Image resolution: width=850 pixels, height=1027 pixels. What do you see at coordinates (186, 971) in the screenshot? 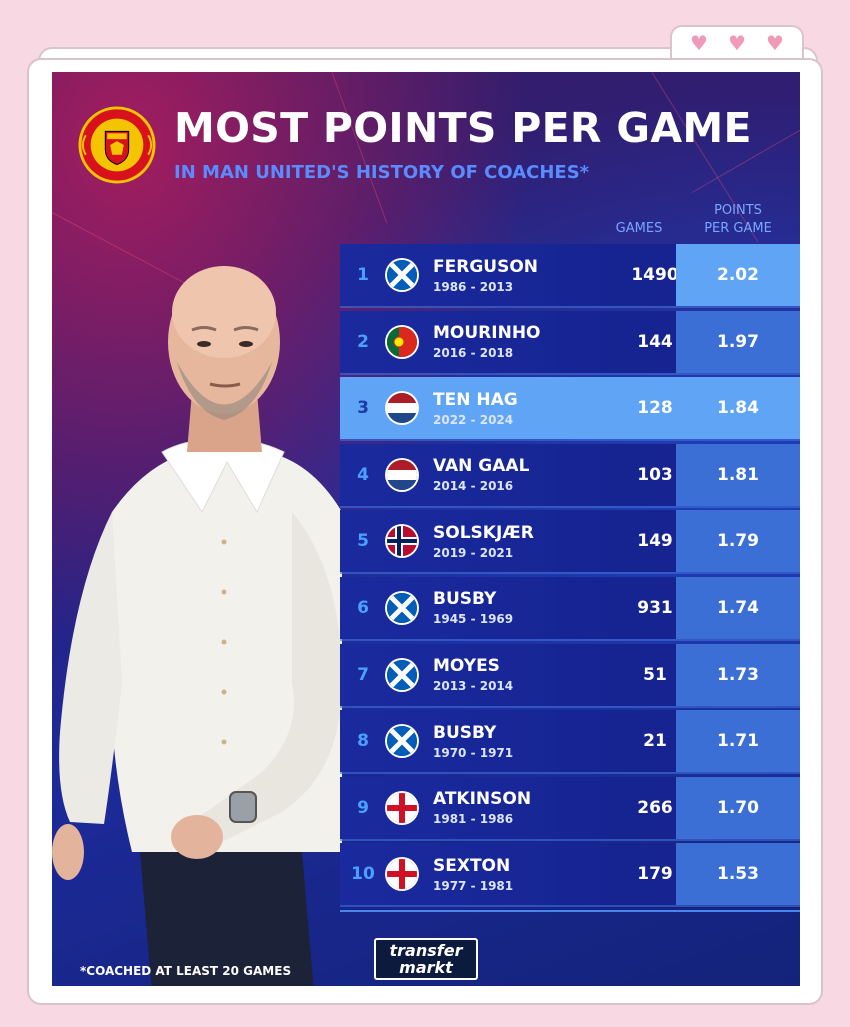
I see `footnote: *COACHED AT LEAST 20 GAMES` at bounding box center [186, 971].